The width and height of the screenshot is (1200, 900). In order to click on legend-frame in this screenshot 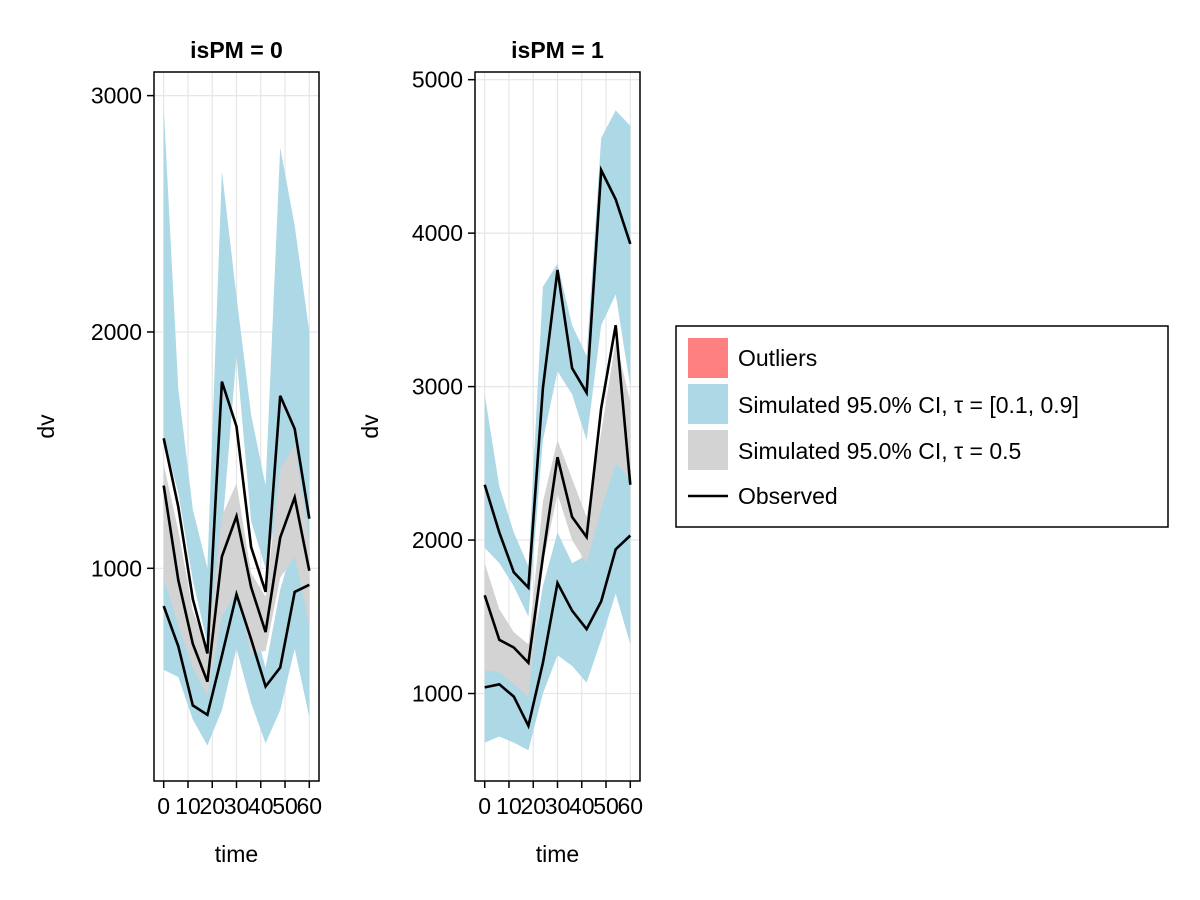, I will do `click(922, 426)`.